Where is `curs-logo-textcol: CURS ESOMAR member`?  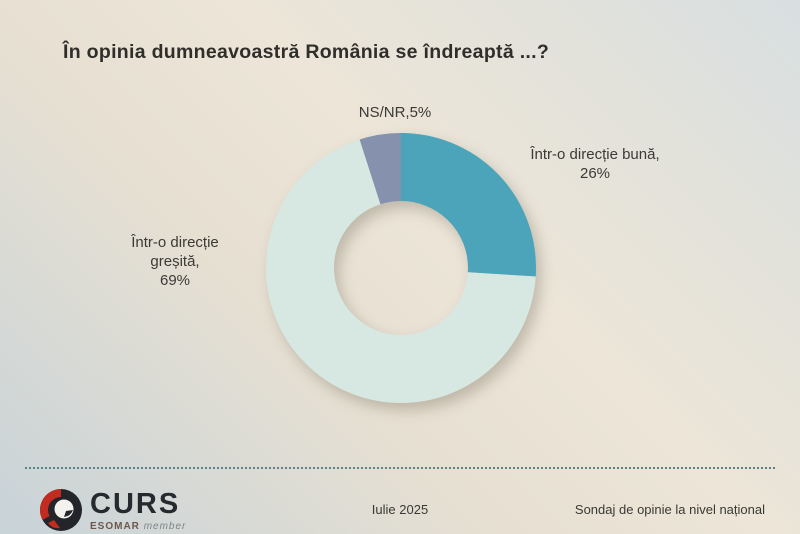 curs-logo-textcol: CURS ESOMAR member is located at coordinates (138, 510).